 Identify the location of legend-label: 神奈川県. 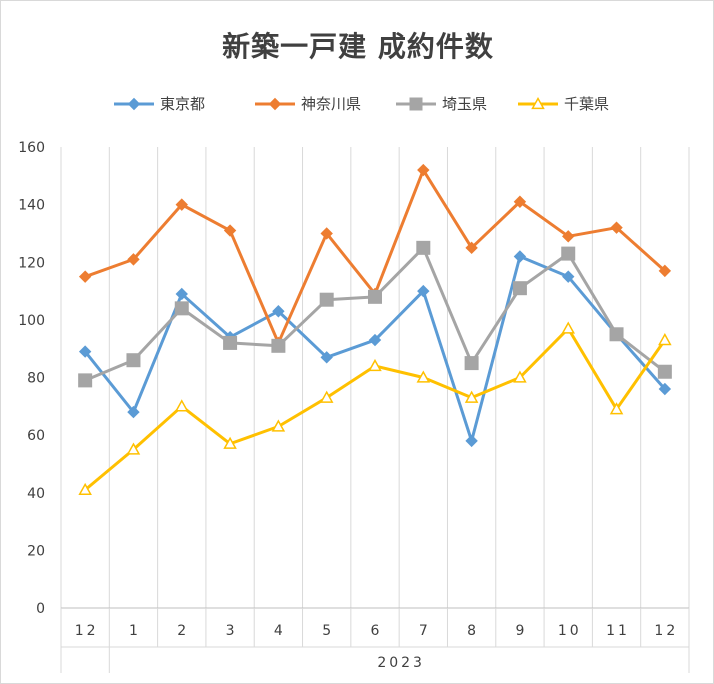
(331, 104).